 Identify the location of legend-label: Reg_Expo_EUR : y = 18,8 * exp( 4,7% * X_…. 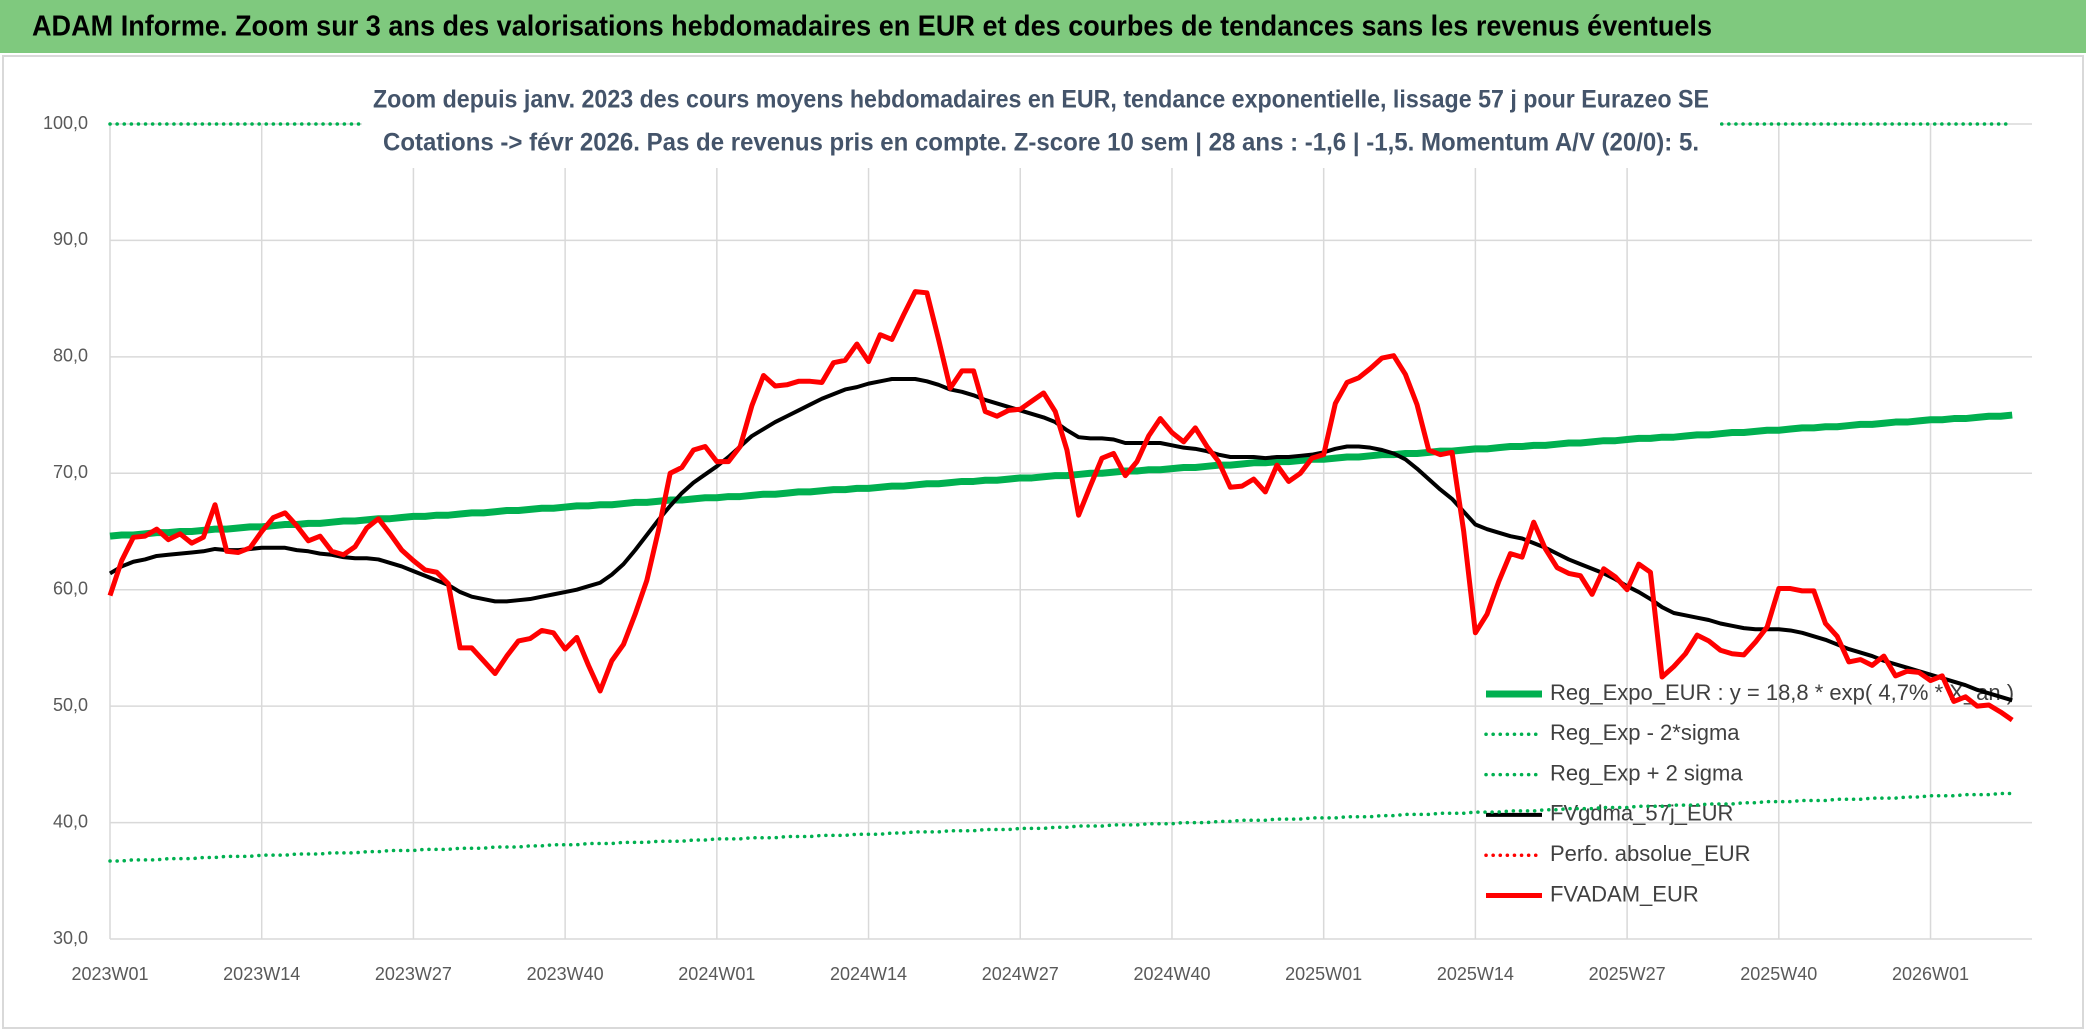
(1782, 692).